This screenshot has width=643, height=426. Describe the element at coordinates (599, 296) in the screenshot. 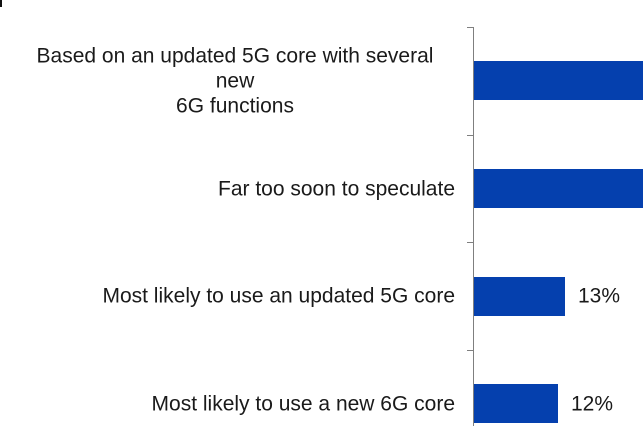

I see `value-label: 13%` at that location.